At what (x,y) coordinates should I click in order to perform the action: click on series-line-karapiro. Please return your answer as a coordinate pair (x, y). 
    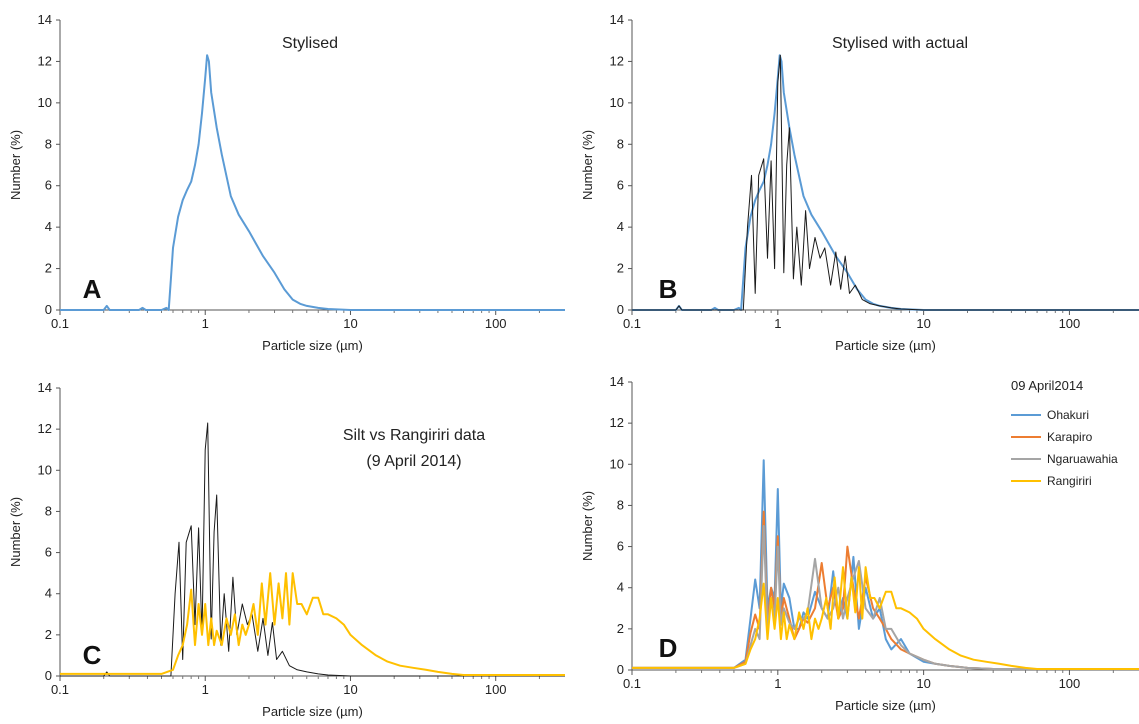
    Looking at the image, I should click on (885, 590).